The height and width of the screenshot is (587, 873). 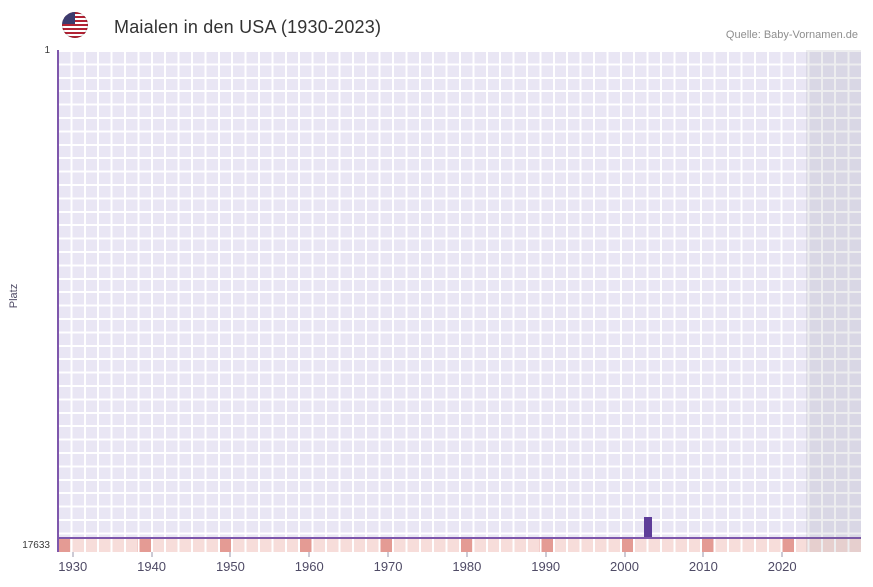 I want to click on us-flag-canton, so click(x=68, y=18).